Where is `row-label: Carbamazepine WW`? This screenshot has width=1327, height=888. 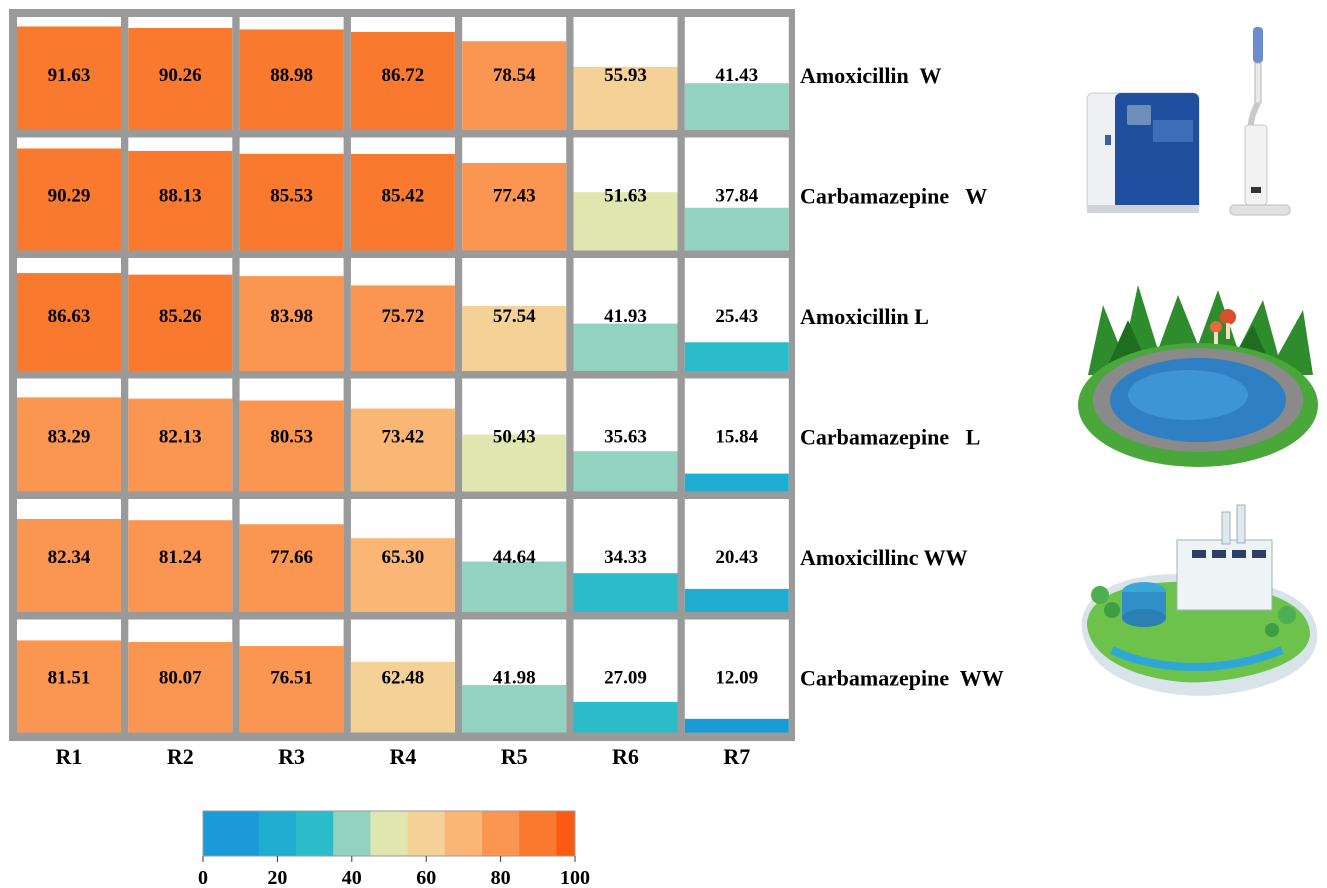
row-label: Carbamazepine WW is located at coordinates (902, 678).